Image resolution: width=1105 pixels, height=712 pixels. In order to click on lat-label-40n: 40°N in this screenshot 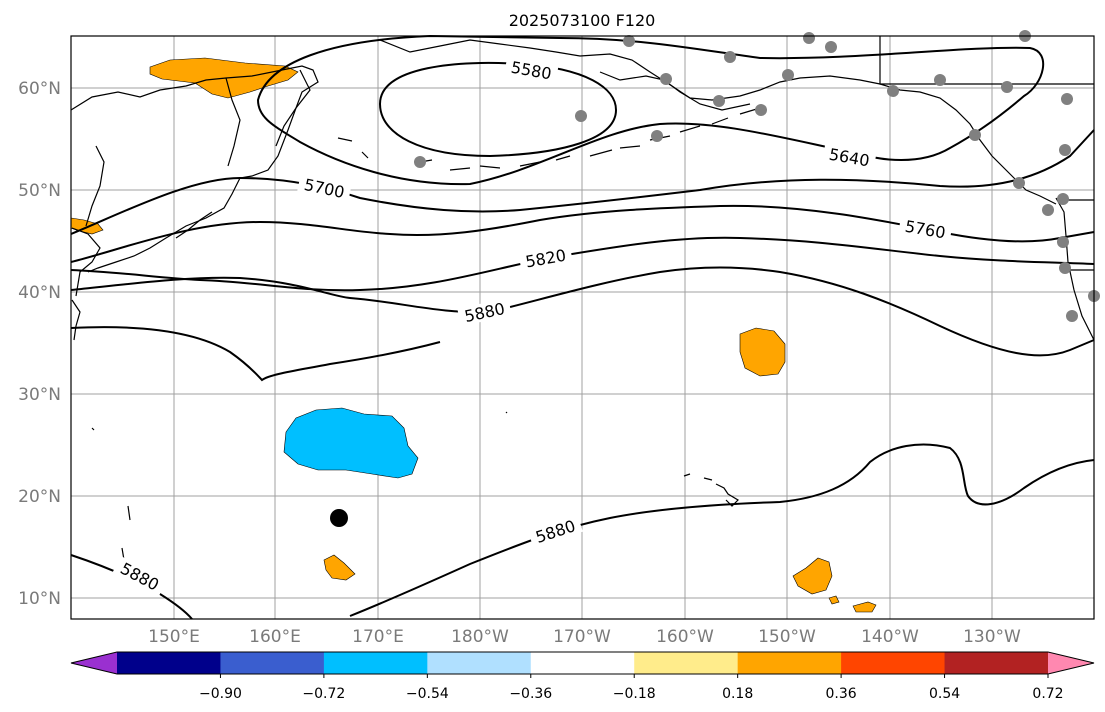, I will do `click(39, 293)`.